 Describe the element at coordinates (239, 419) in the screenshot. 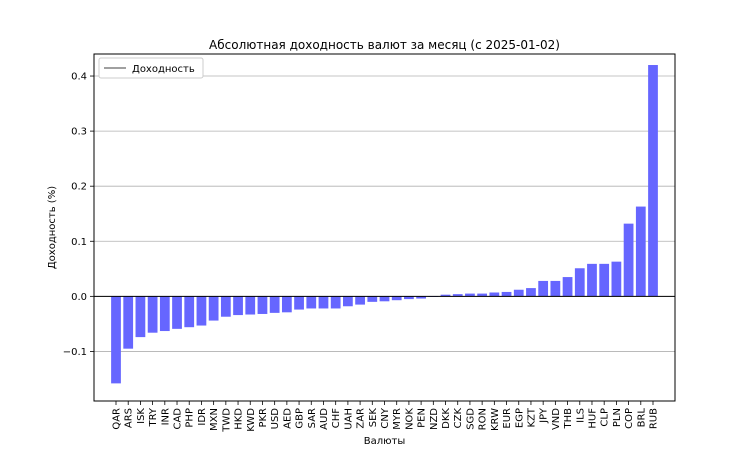

I see `x-tick-label-hkd: HKD` at that location.